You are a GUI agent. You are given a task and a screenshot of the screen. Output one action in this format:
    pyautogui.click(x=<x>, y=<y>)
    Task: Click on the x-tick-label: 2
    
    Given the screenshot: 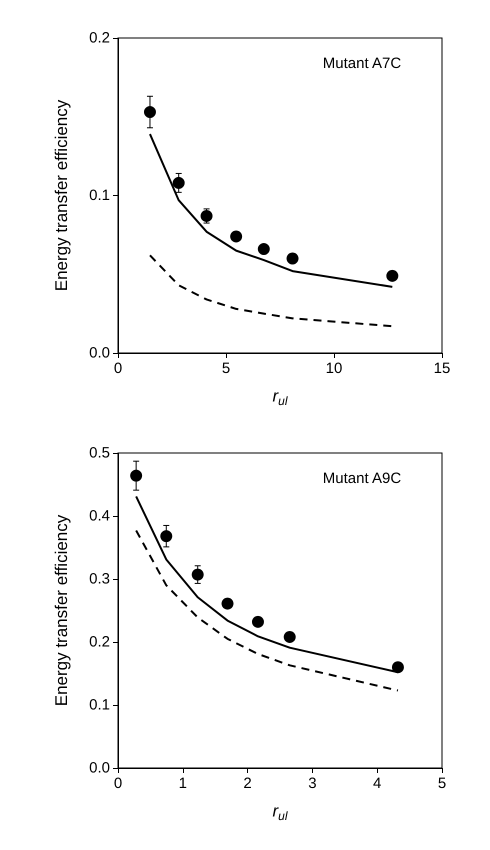 What is the action you would take?
    pyautogui.click(x=247, y=783)
    